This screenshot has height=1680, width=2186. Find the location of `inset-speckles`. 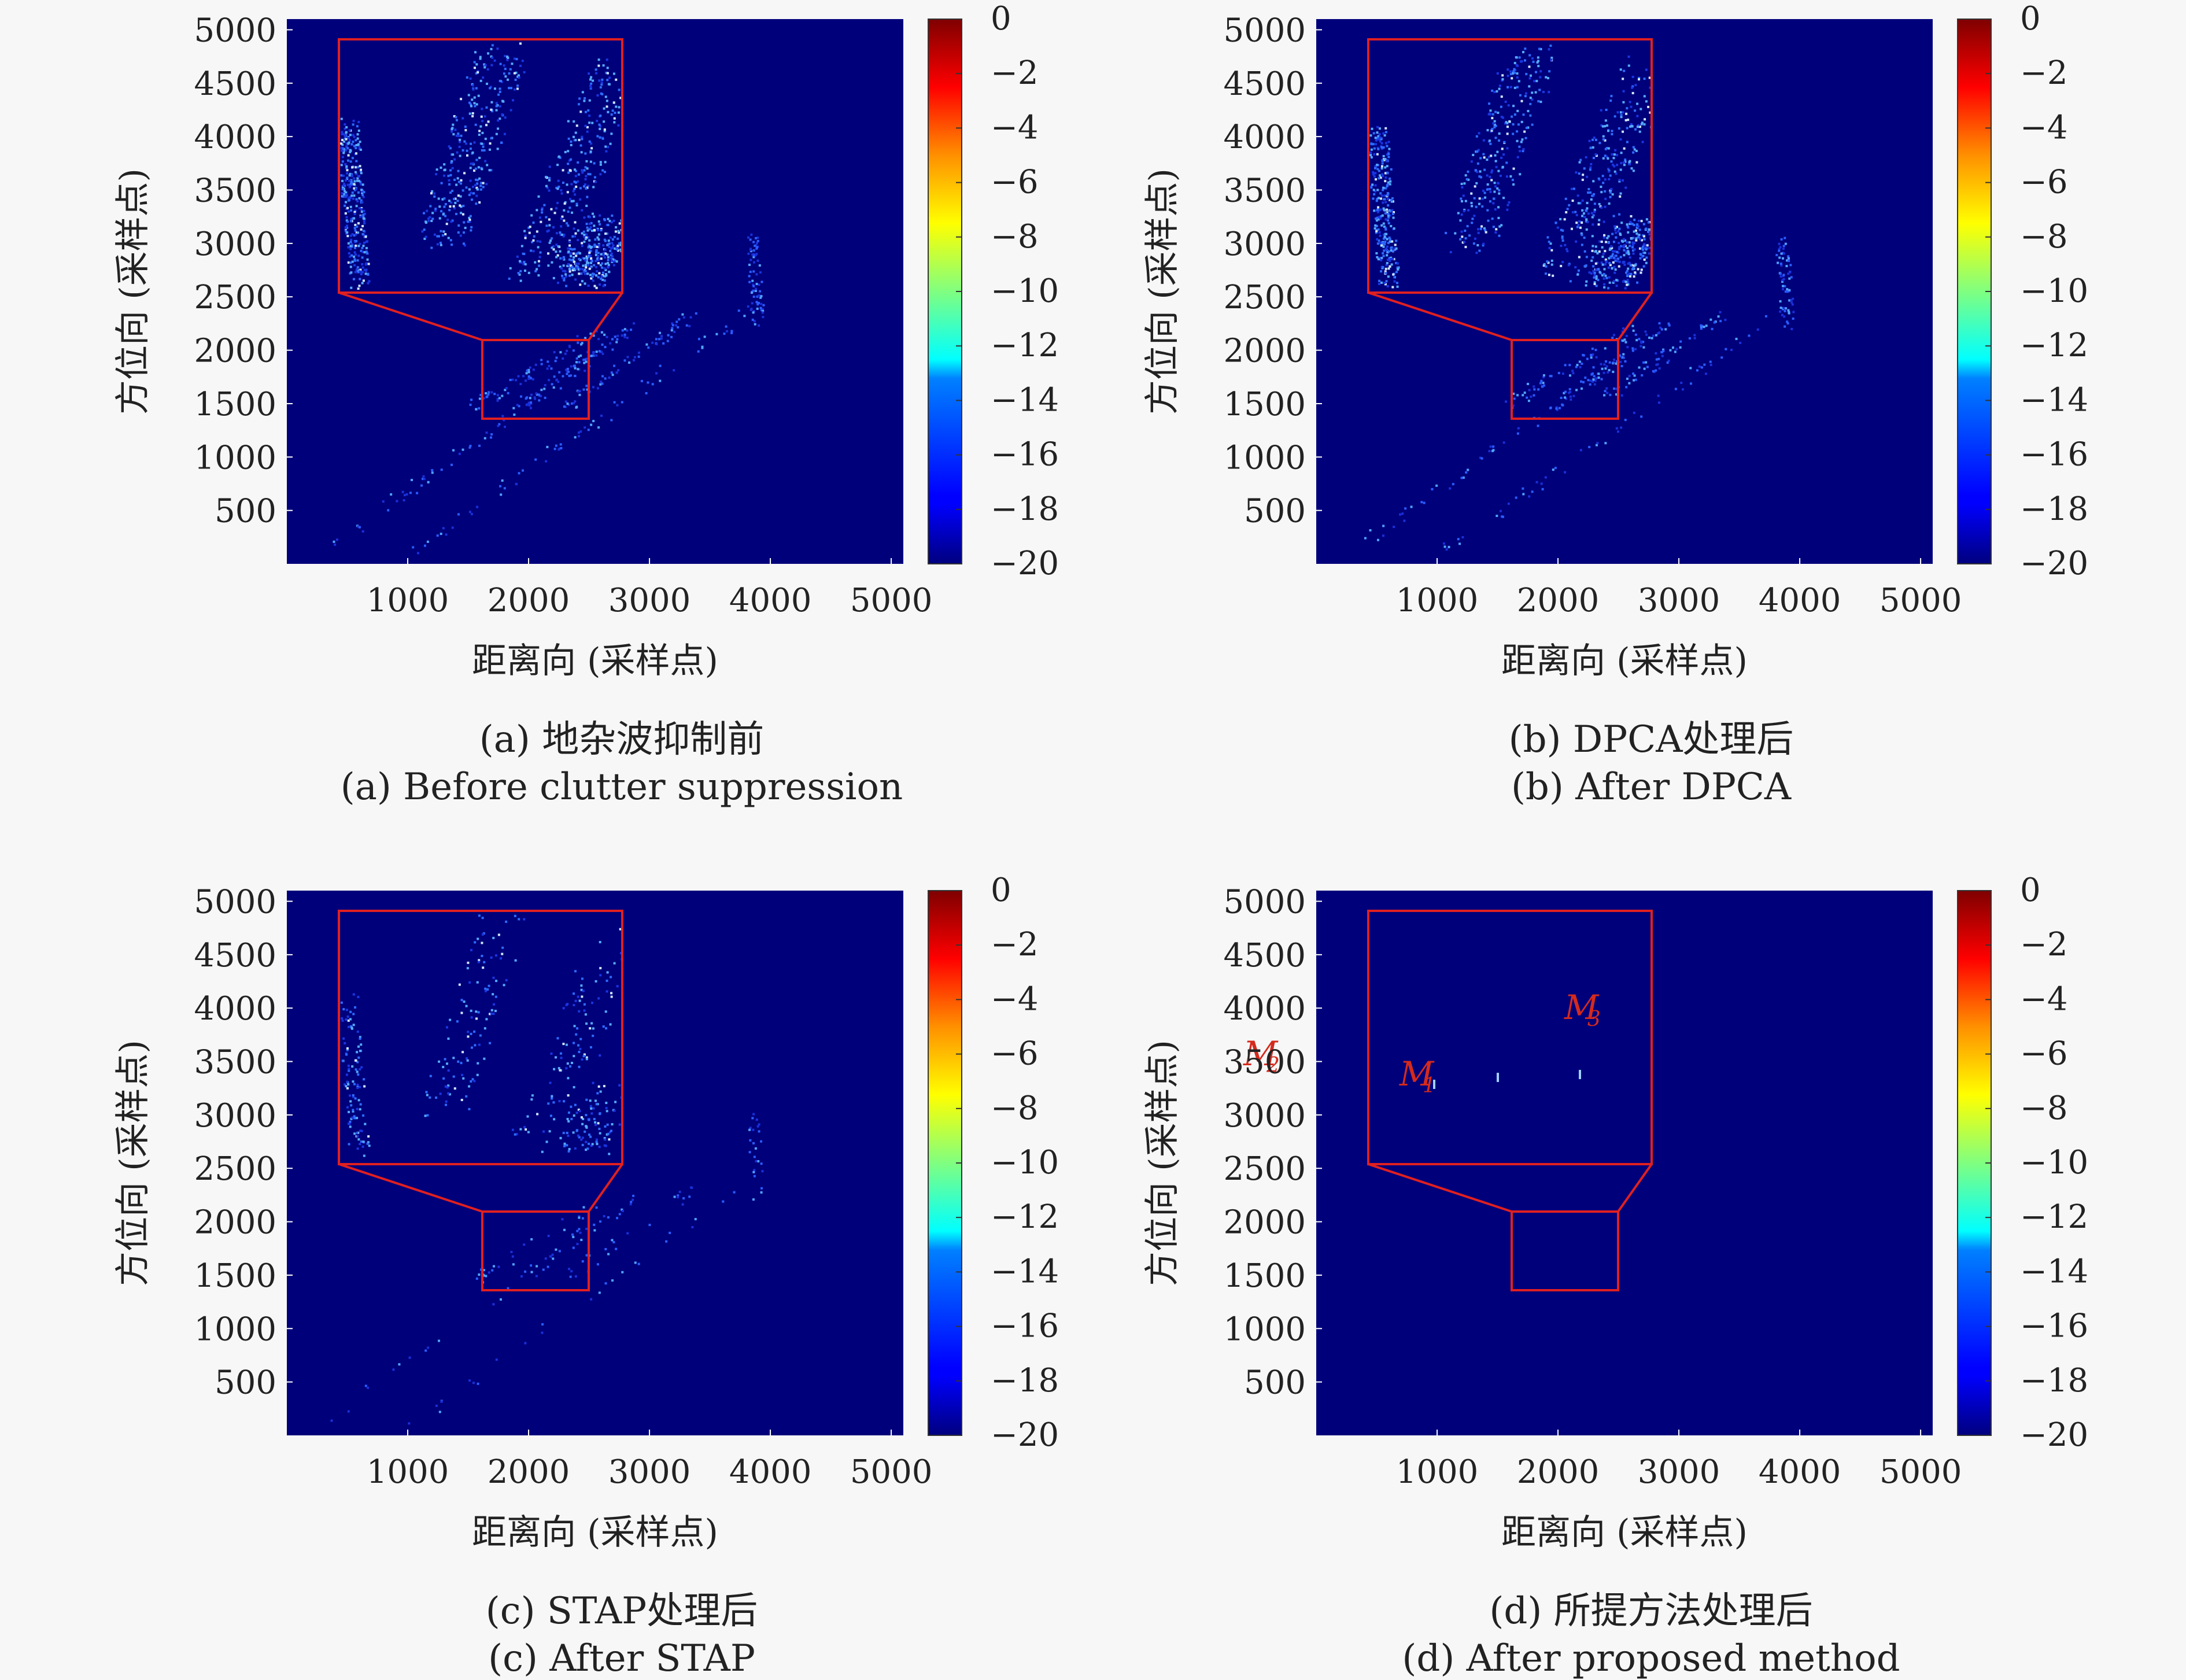

inset-speckles is located at coordinates (1511, 167).